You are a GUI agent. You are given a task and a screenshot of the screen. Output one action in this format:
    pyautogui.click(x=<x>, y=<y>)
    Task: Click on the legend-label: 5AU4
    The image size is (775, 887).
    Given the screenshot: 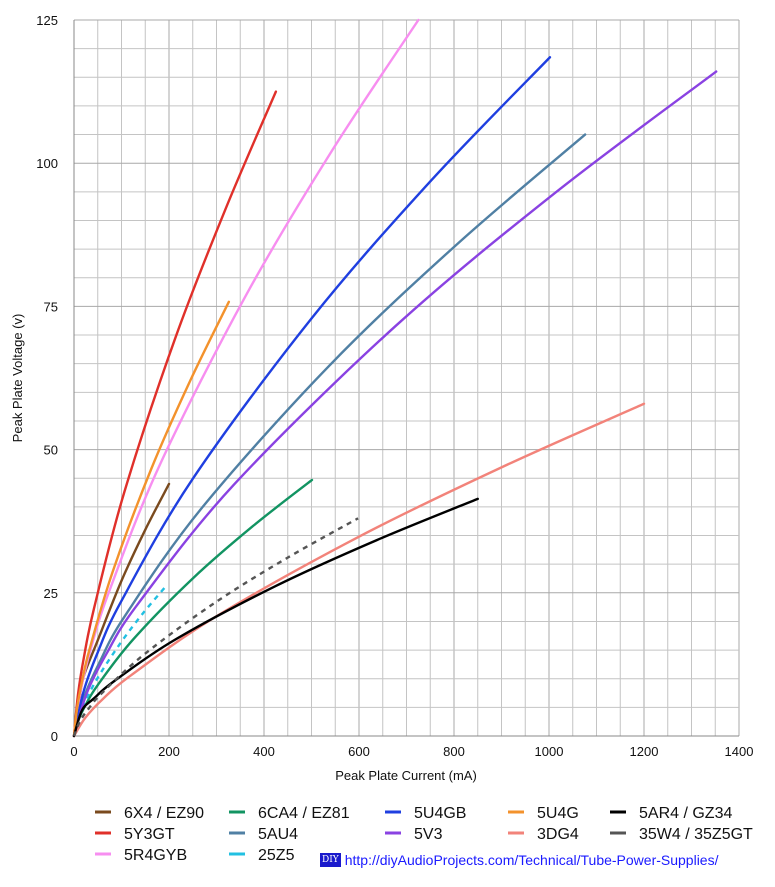 What is the action you would take?
    pyautogui.click(x=278, y=834)
    